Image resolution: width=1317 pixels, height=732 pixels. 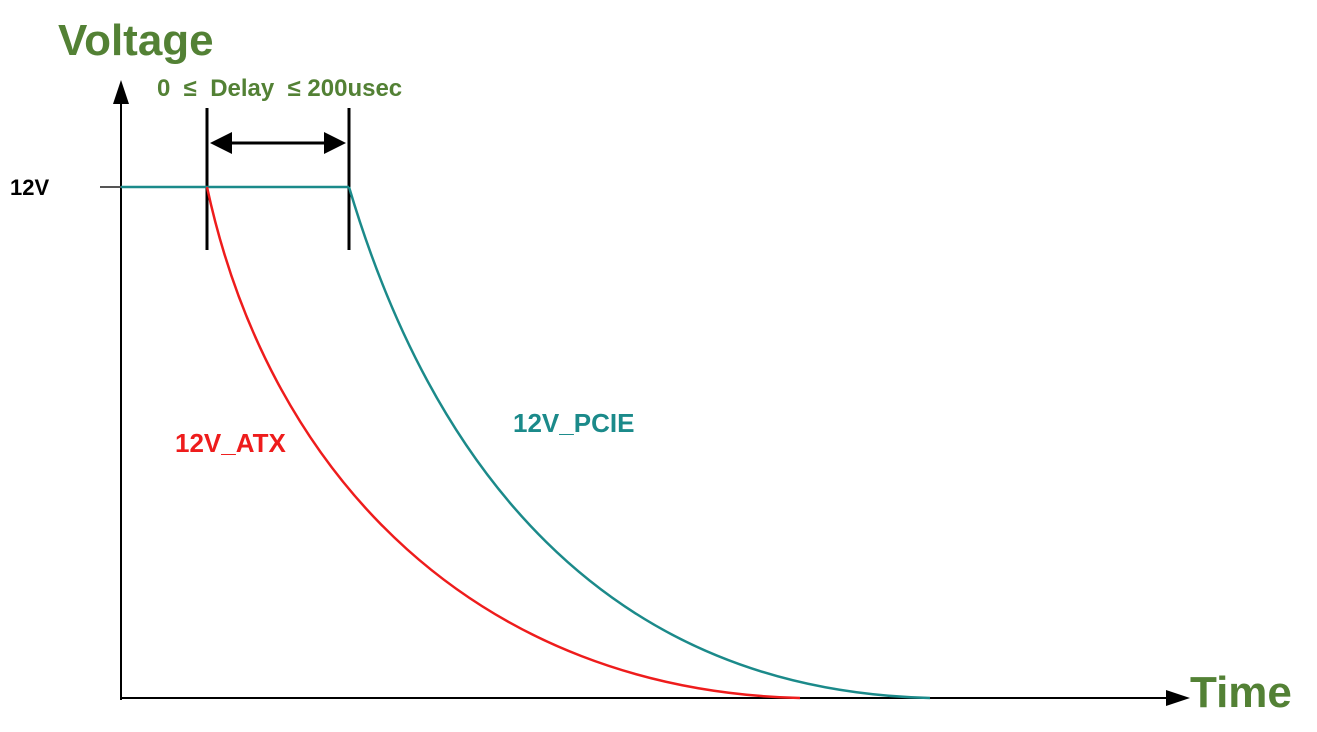 What do you see at coordinates (573, 423) in the screenshot?
I see `series-label-12v-pcie: 12V_PCIE` at bounding box center [573, 423].